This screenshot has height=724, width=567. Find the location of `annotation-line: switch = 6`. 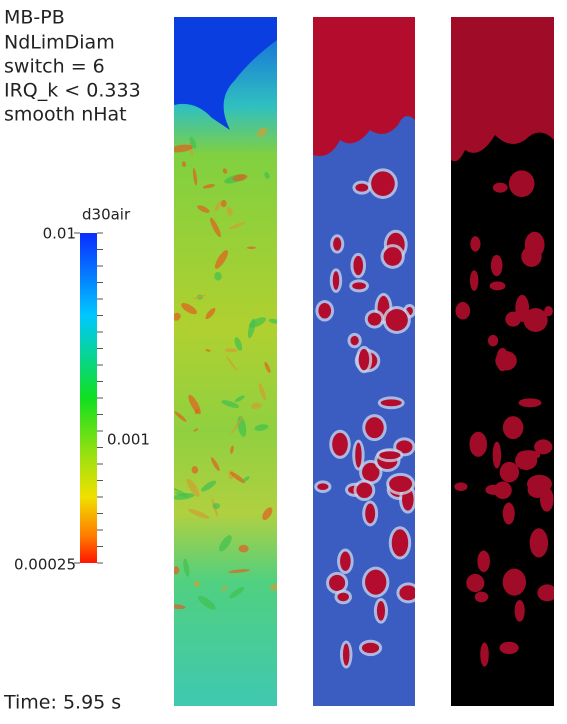

annotation-line: switch = 6 is located at coordinates (54, 67).